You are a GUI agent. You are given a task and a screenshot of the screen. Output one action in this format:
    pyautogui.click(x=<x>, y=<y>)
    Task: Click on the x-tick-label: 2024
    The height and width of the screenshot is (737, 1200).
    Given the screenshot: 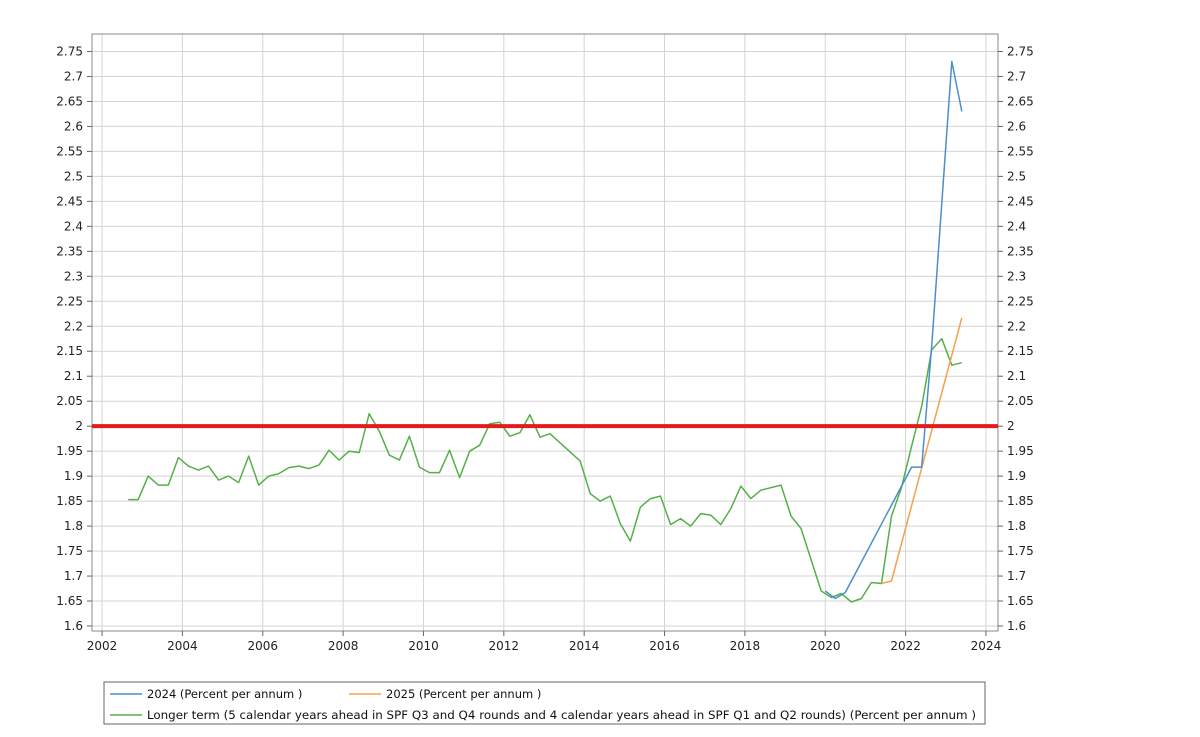 What is the action you would take?
    pyautogui.click(x=986, y=646)
    